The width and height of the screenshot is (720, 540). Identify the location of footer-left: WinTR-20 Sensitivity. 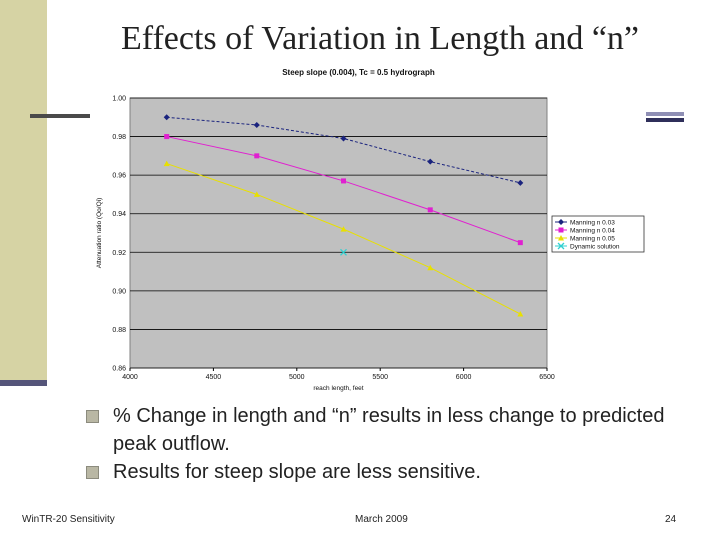
(68, 519).